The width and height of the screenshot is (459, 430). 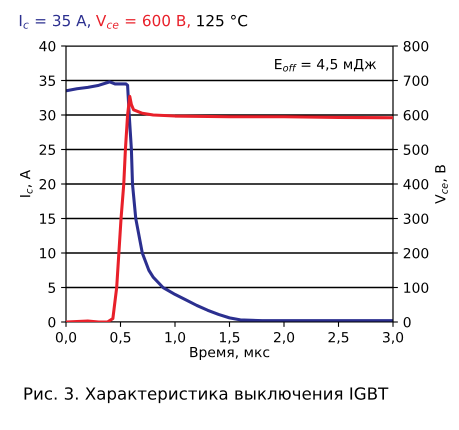 What do you see at coordinates (441, 184) in the screenshot?
I see `y2-axis-title: V$_{ce}$, B` at bounding box center [441, 184].